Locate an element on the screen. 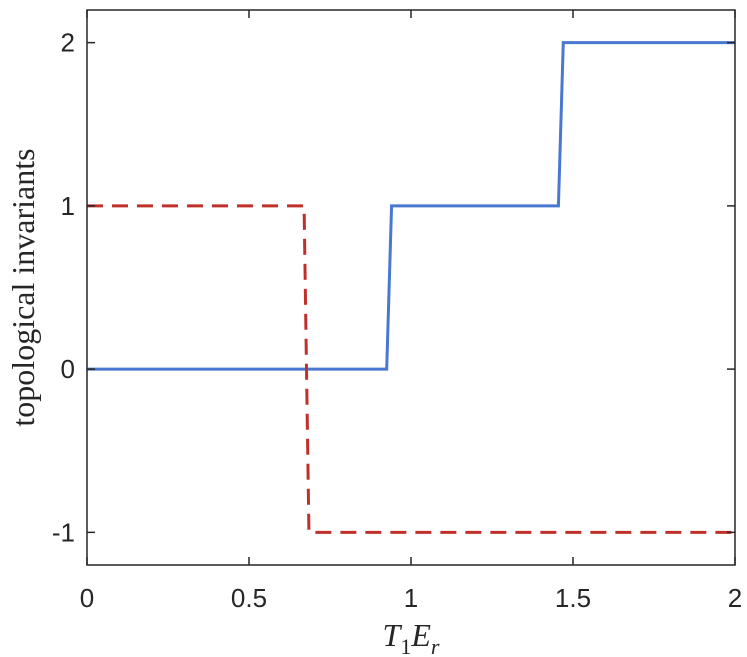  y-tick-label: 0 is located at coordinates (68, 369).